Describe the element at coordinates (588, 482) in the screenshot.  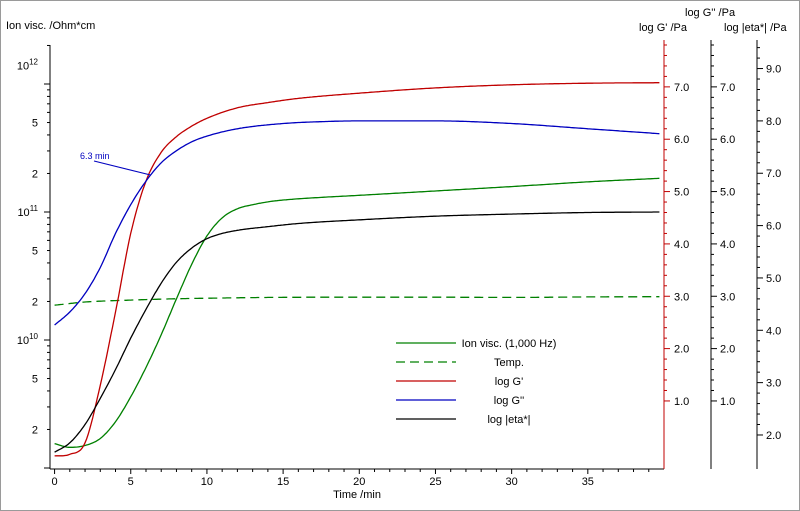
I see `x-tick-label: 35` at that location.